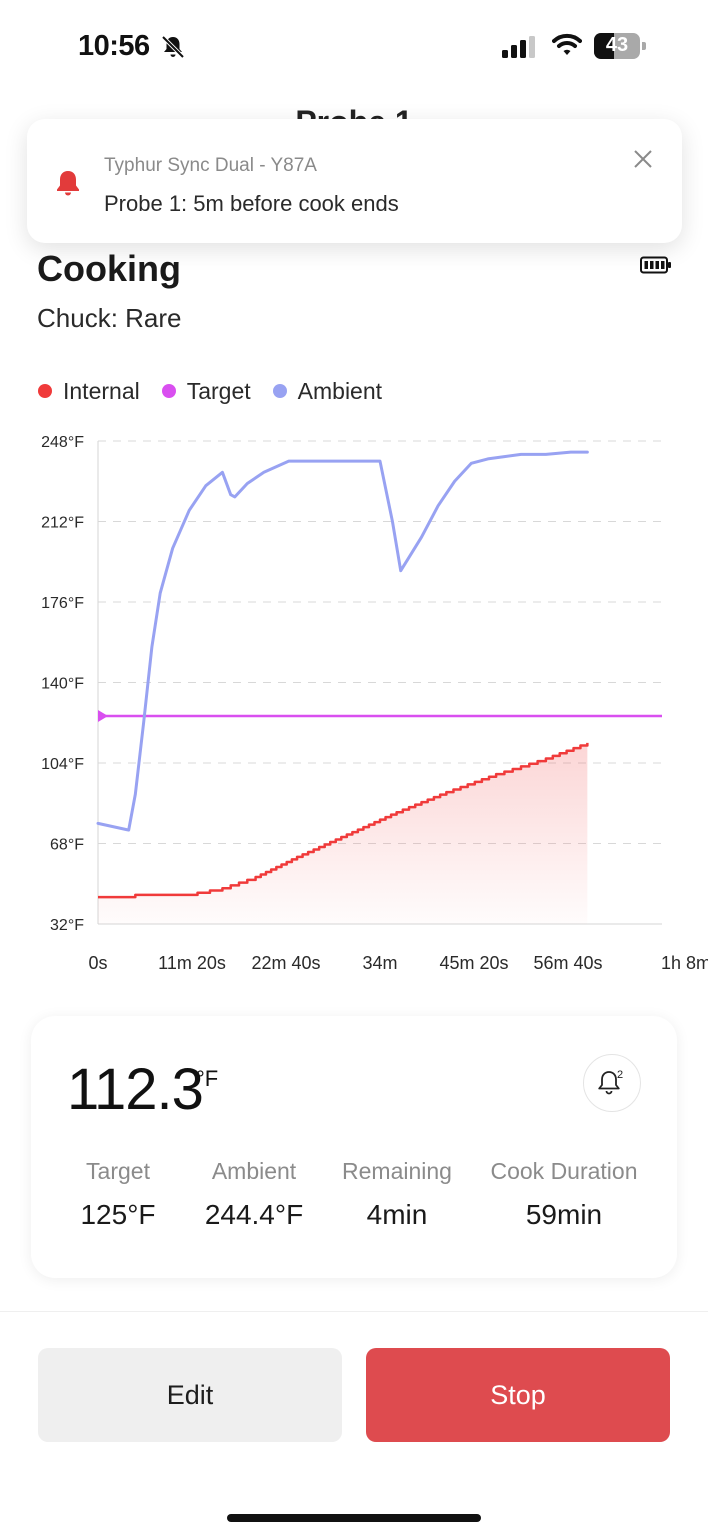  What do you see at coordinates (67, 925) in the screenshot?
I see `y-tick-label: 32°F` at bounding box center [67, 925].